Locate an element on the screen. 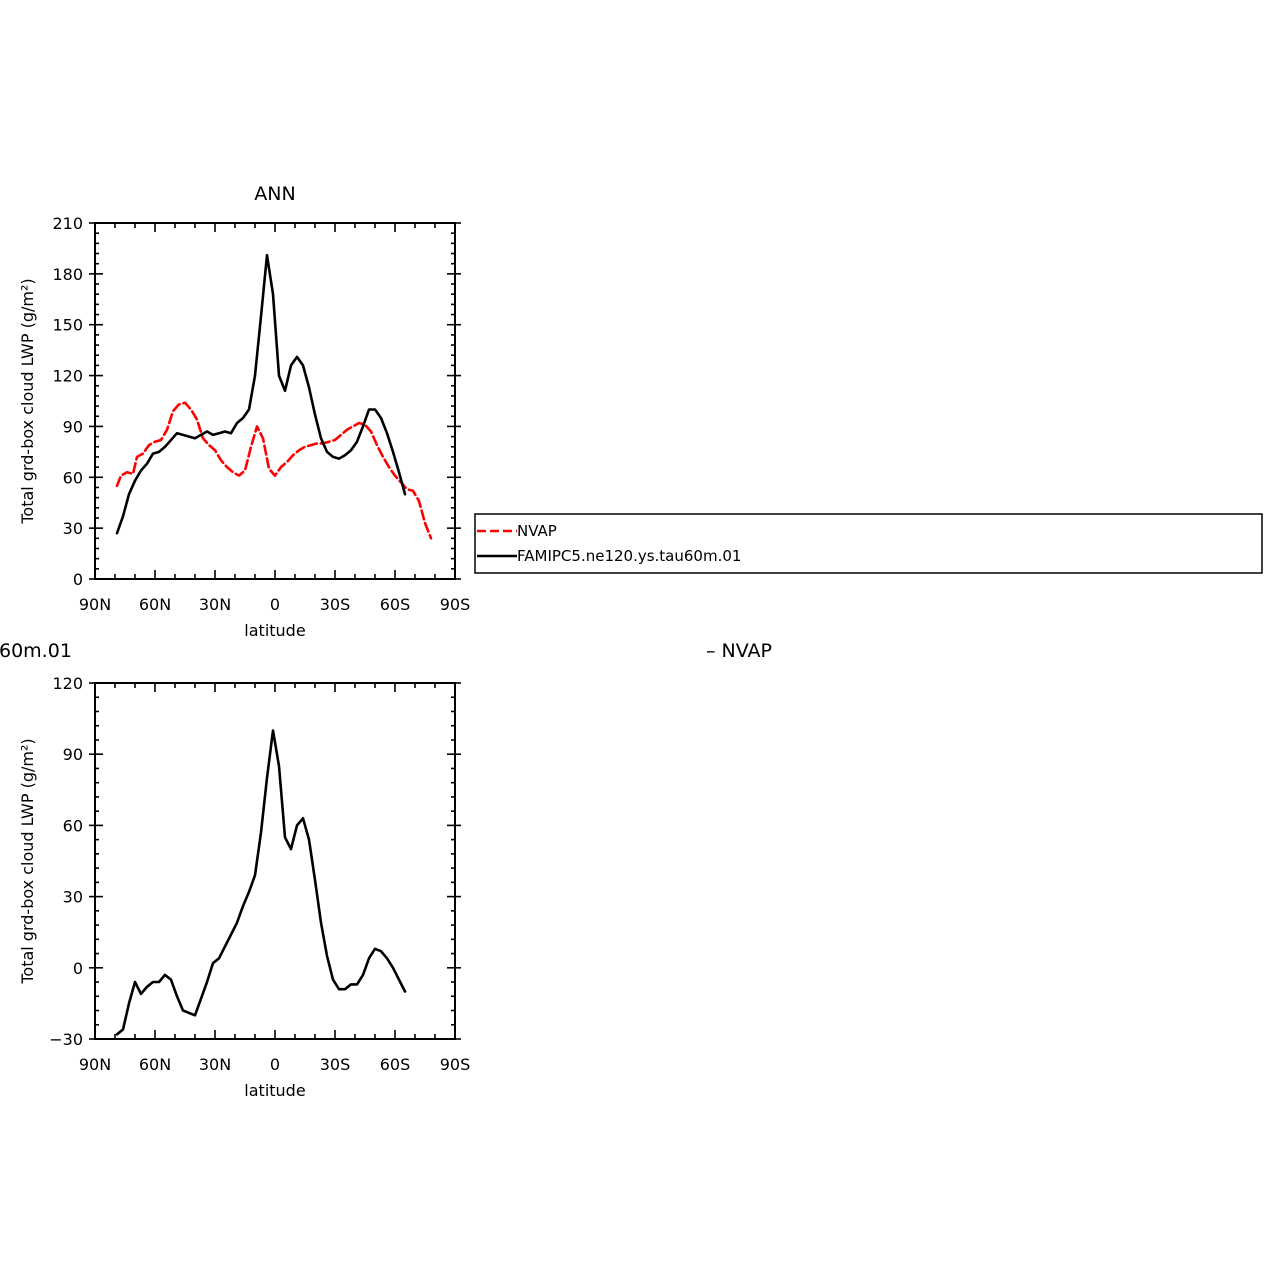 This screenshot has height=1281, width=1281. bottom-x-tick-label: 60N is located at coordinates (155, 1064).